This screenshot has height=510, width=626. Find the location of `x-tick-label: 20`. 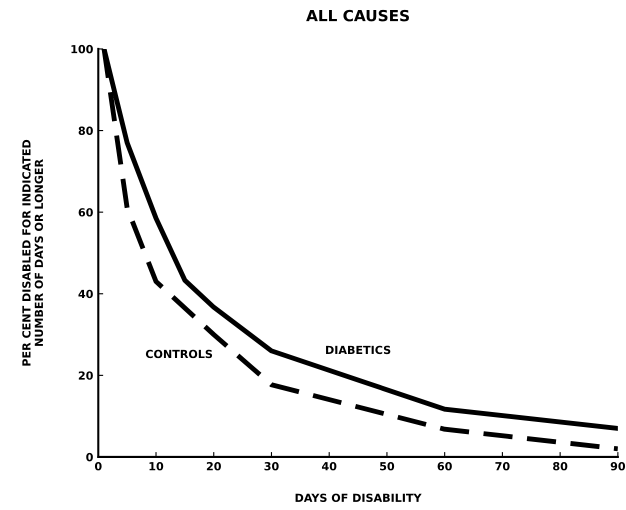

x-tick-label: 20 is located at coordinates (213, 466).